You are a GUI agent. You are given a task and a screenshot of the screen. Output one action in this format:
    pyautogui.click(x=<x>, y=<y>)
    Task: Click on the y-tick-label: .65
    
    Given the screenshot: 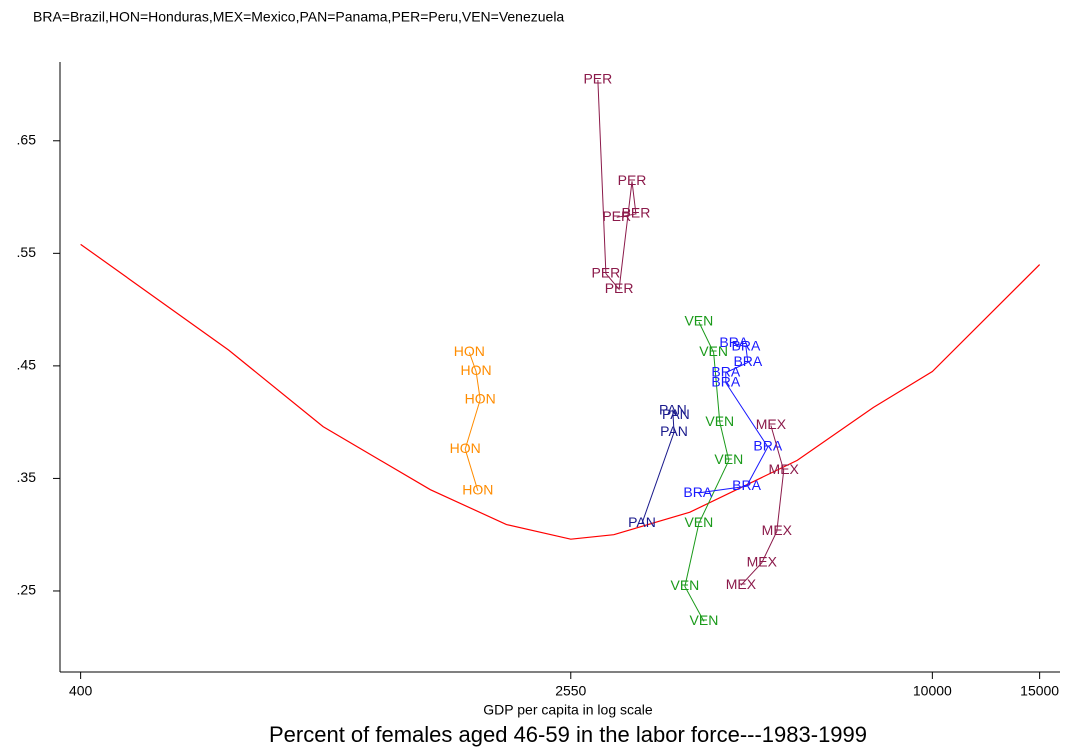 What is the action you would take?
    pyautogui.click(x=27, y=139)
    